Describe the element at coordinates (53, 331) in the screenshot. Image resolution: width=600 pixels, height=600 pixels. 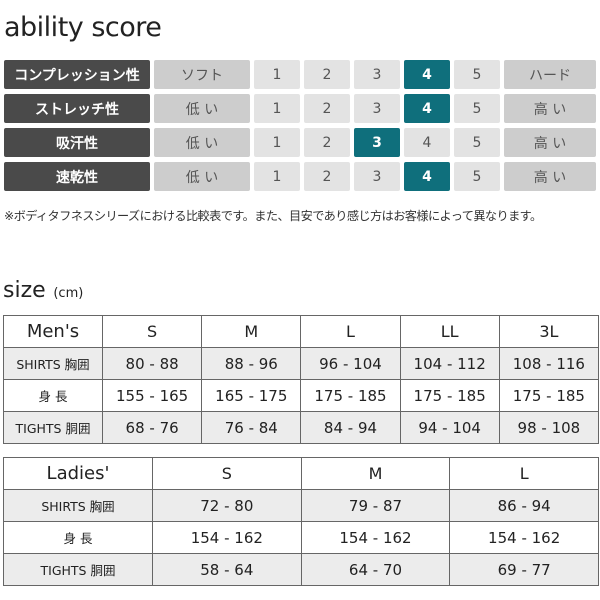
I see `table-corner-label: Men's` at that location.